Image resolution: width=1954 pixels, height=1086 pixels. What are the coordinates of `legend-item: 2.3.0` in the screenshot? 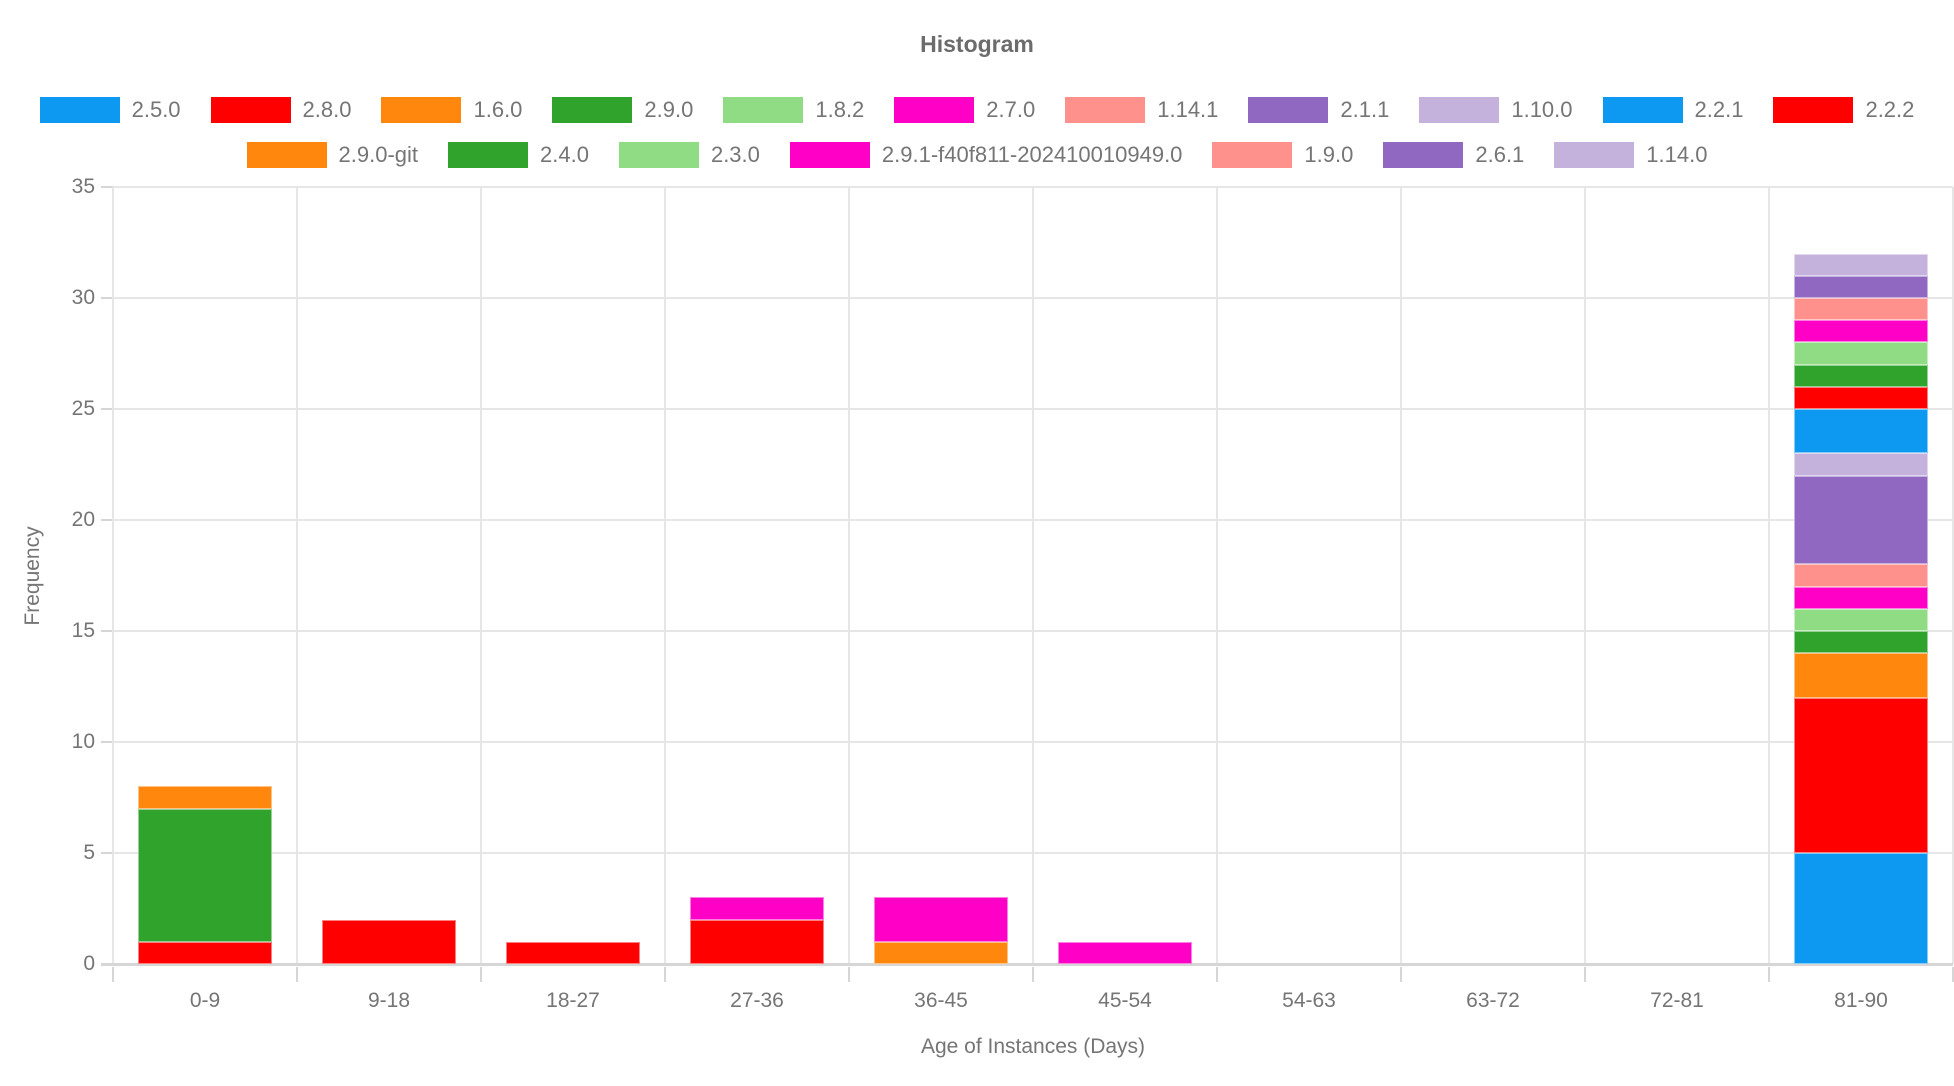 It's located at (689, 155).